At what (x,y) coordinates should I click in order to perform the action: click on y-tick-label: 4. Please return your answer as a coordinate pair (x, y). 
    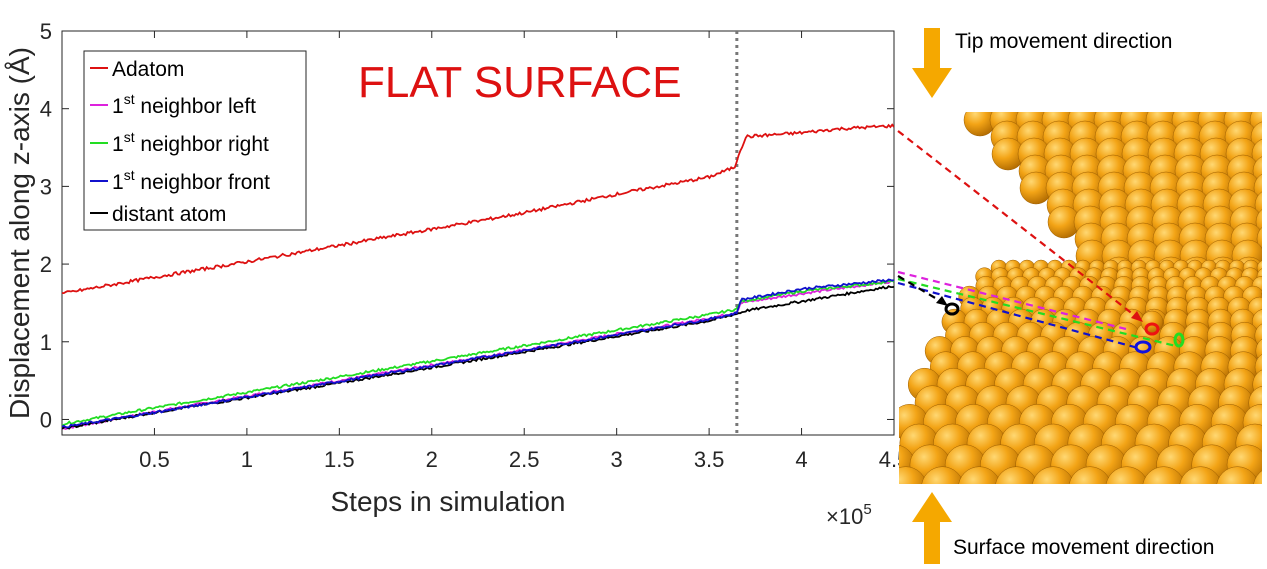
    Looking at the image, I should click on (46, 109).